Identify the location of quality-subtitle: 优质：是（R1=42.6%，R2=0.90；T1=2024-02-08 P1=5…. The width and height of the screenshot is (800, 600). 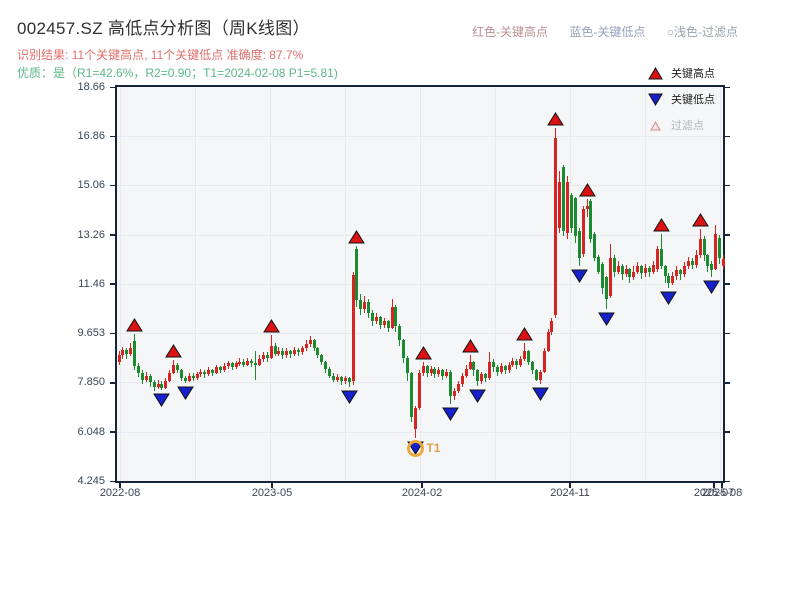
(177, 73).